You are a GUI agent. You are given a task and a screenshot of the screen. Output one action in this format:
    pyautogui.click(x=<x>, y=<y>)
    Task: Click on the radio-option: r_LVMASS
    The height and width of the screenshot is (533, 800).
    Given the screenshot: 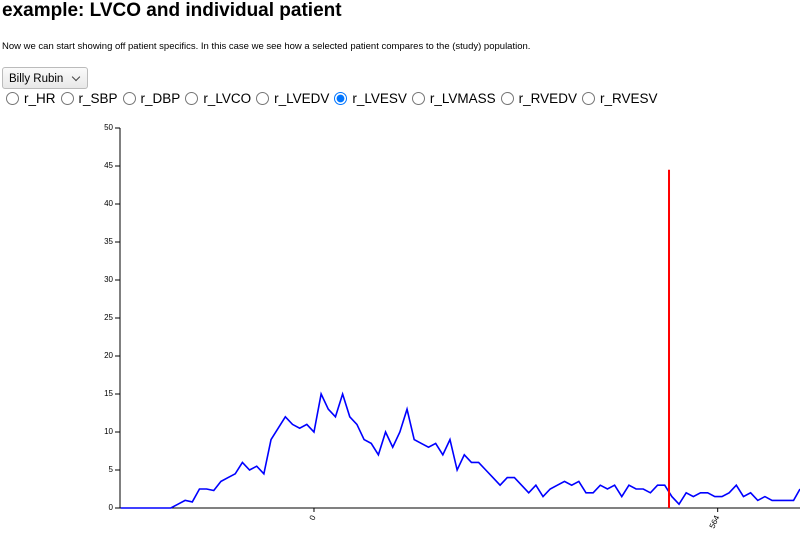 What is the action you would take?
    pyautogui.click(x=453, y=98)
    